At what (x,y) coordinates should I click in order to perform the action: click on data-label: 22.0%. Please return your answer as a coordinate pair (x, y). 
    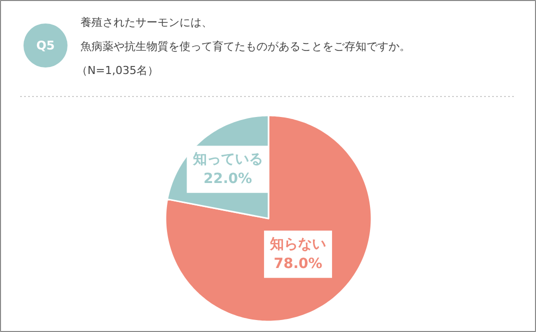
    Looking at the image, I should click on (228, 178).